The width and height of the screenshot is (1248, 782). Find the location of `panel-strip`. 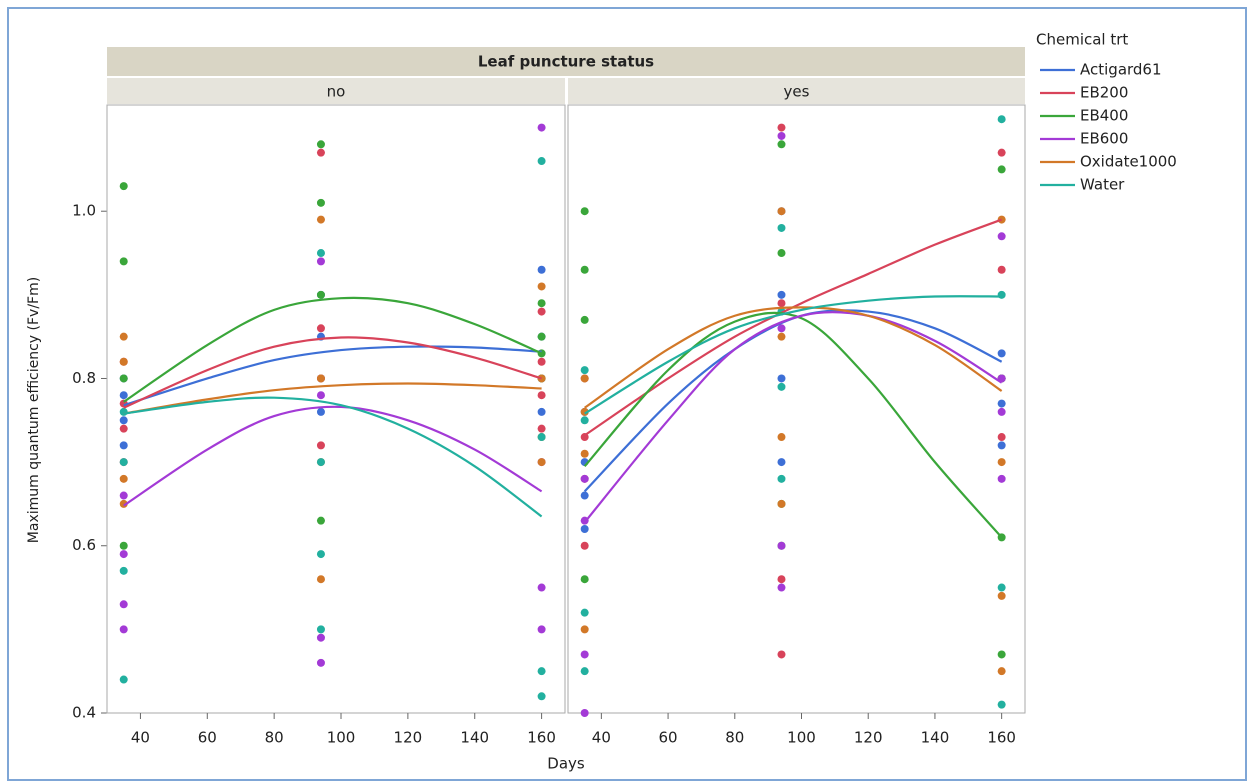

panel-strip is located at coordinates (796, 91).